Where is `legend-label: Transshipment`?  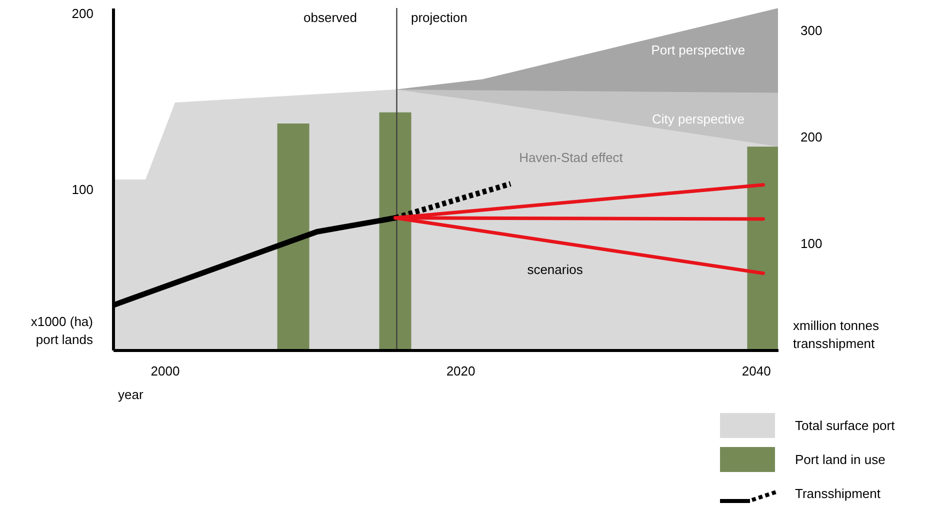 legend-label: Transshipment is located at coordinates (838, 493).